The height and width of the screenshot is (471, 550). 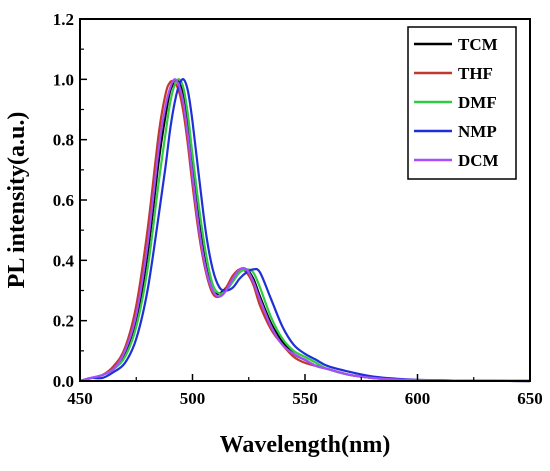 What do you see at coordinates (63, 140) in the screenshot?
I see `y-tick-label: 0.8` at bounding box center [63, 140].